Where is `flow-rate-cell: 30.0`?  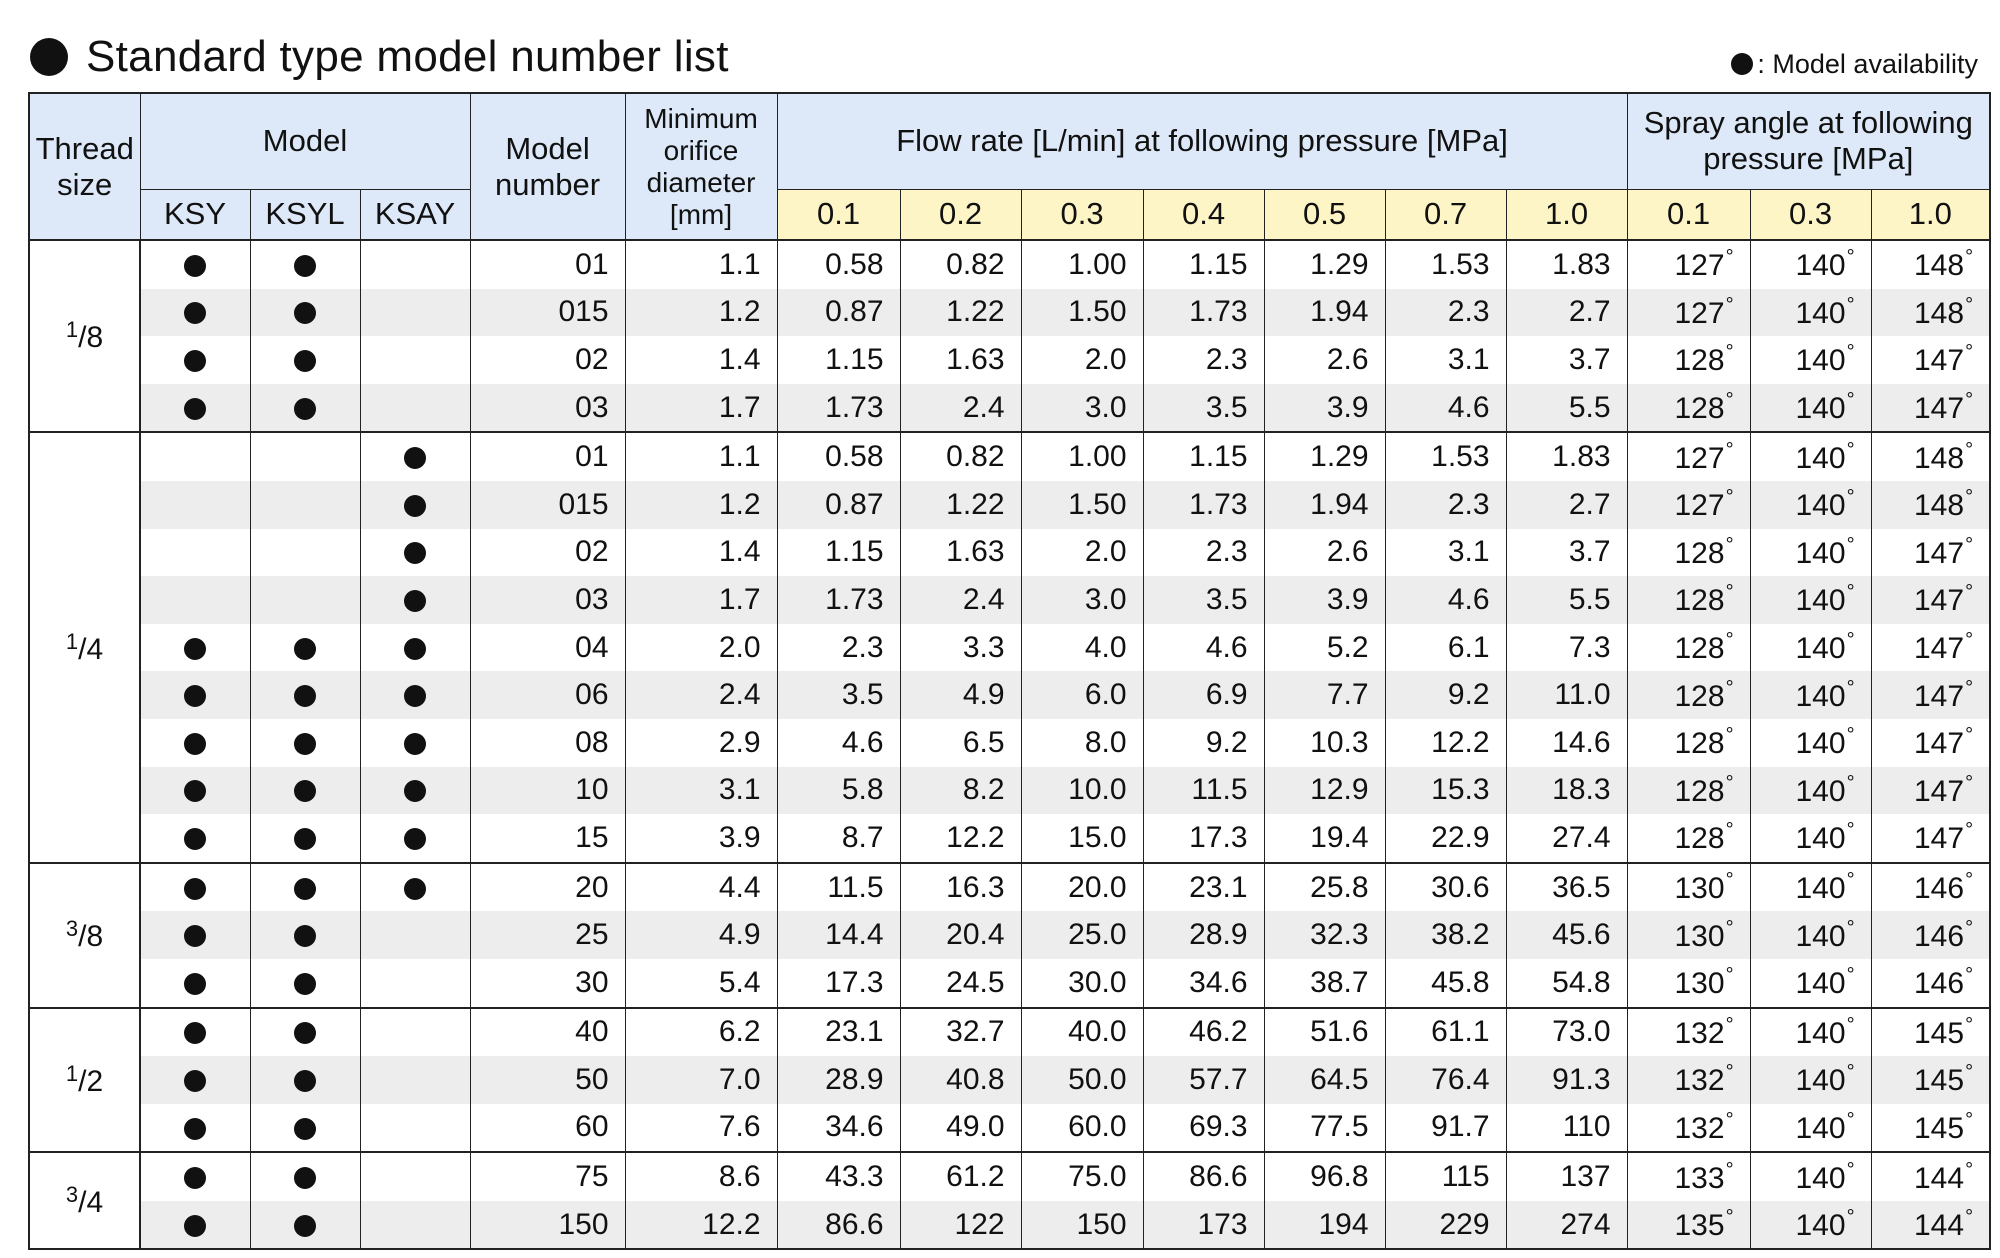 flow-rate-cell: 30.0 is located at coordinates (1082, 983).